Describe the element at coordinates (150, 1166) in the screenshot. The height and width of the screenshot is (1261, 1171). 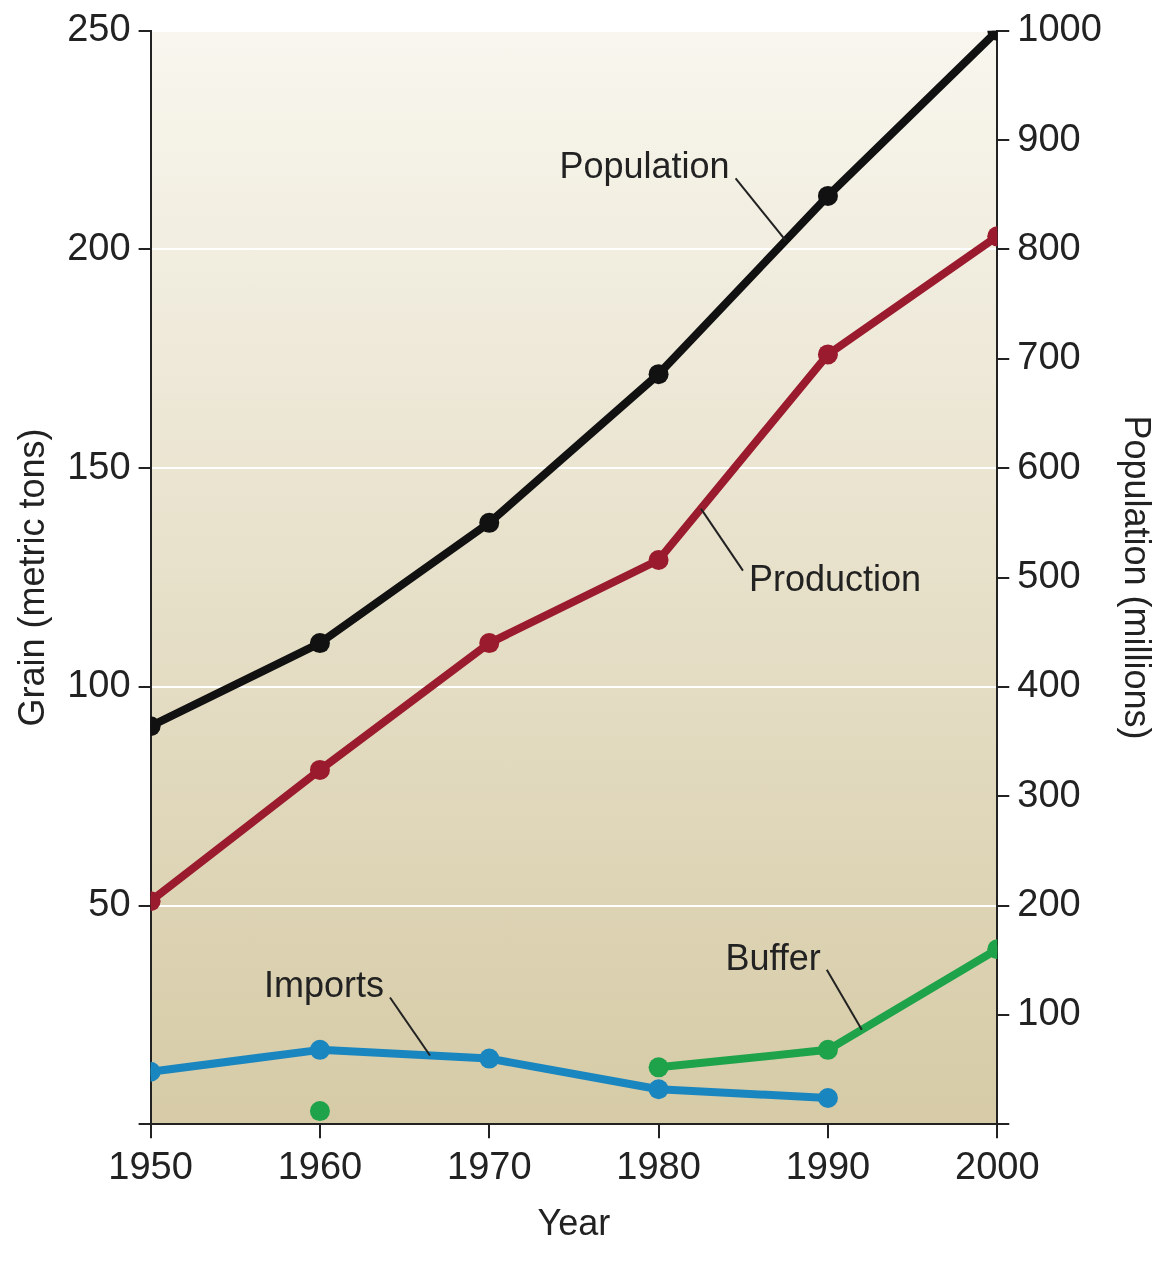
I see `x-tick-label: 1950` at that location.